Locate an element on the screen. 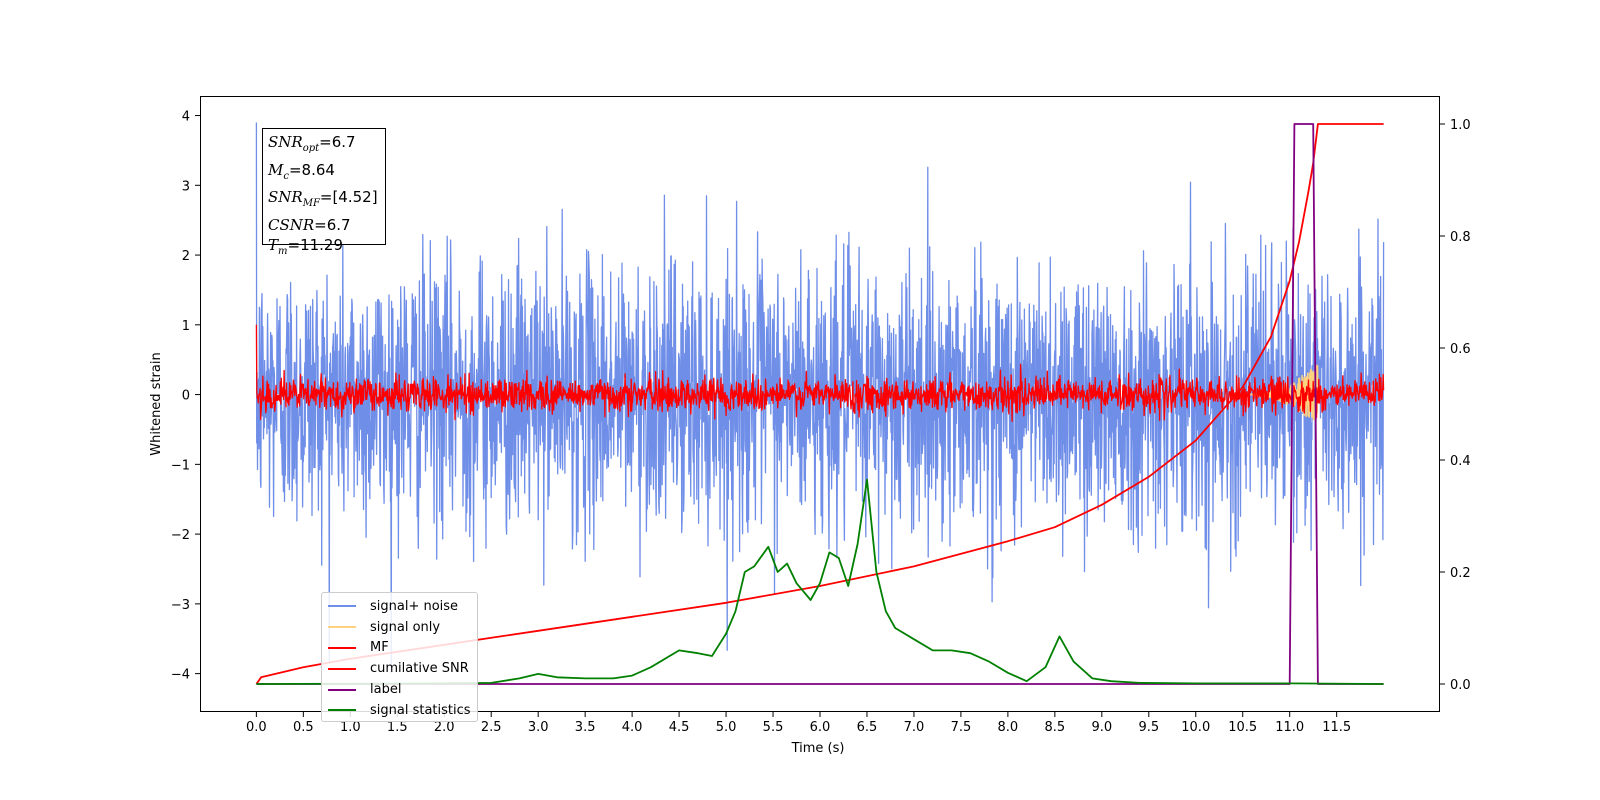 Image resolution: width=1600 pixels, height=800 pixels. x-tick-label: 10.5 is located at coordinates (1242, 727).